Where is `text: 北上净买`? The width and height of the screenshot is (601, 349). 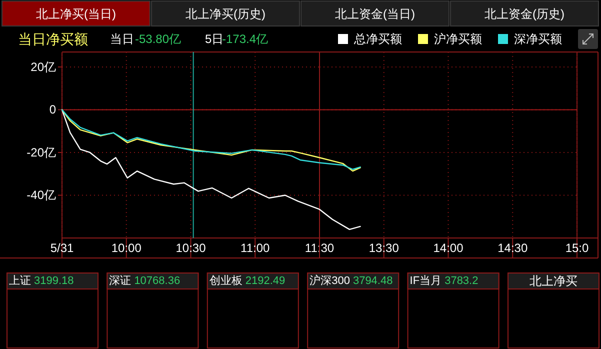
text: 北上净买 is located at coordinates (554, 281).